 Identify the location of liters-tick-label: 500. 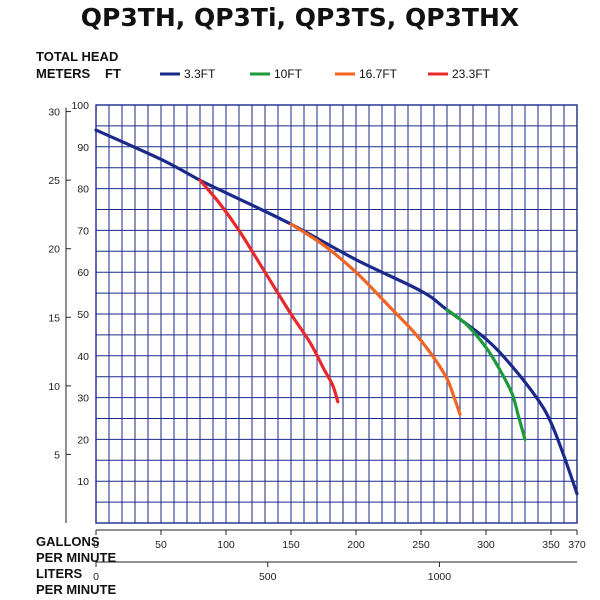
(268, 577).